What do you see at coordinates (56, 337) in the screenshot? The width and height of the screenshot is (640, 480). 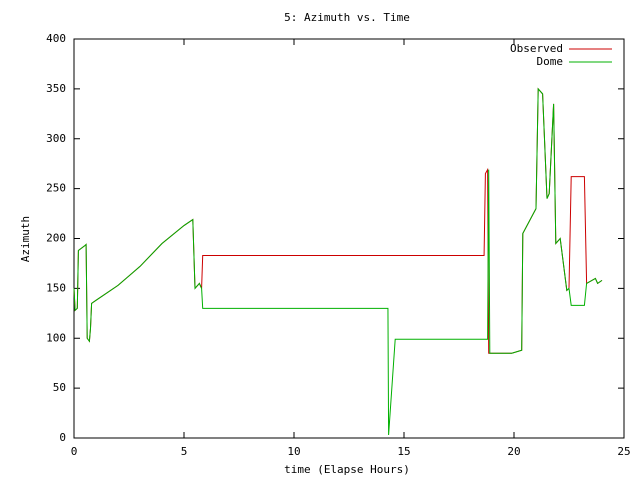 I see `y-tick-label: 100` at bounding box center [56, 337].